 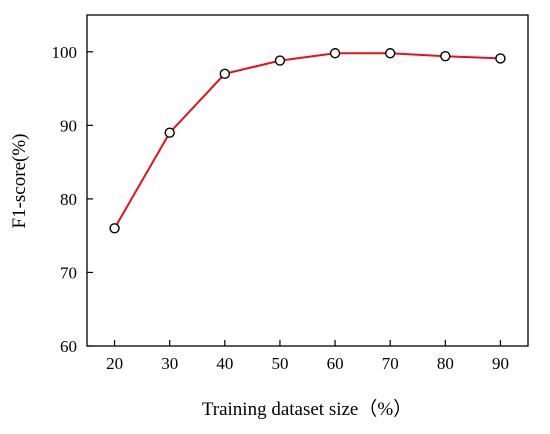 I want to click on y-axis-title: F1-score(%), so click(x=19, y=181).